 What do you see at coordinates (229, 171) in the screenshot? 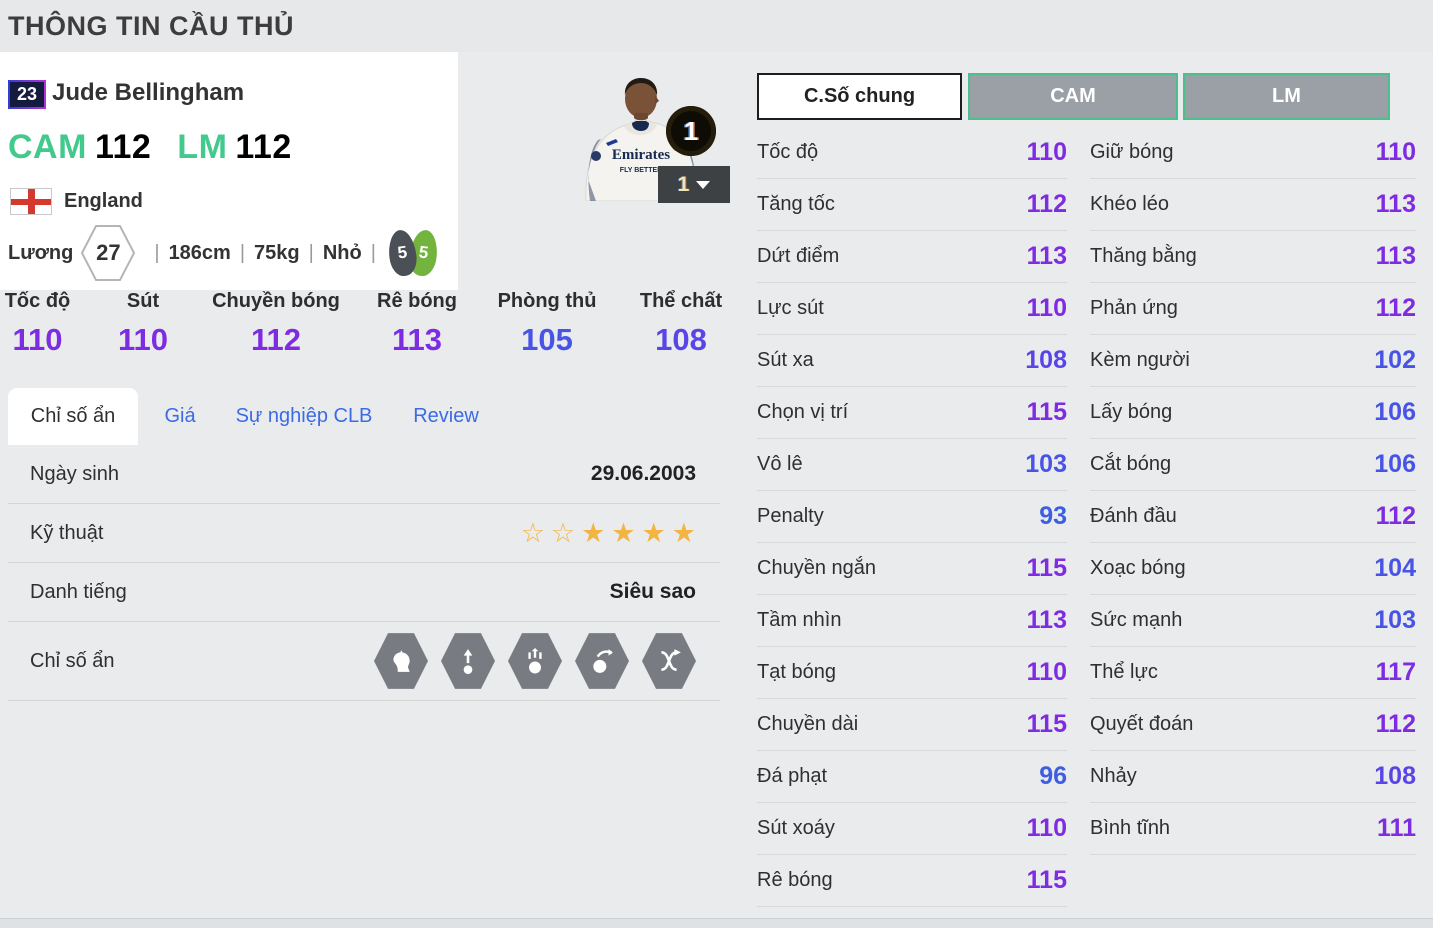
I see `player-header-card` at bounding box center [229, 171].